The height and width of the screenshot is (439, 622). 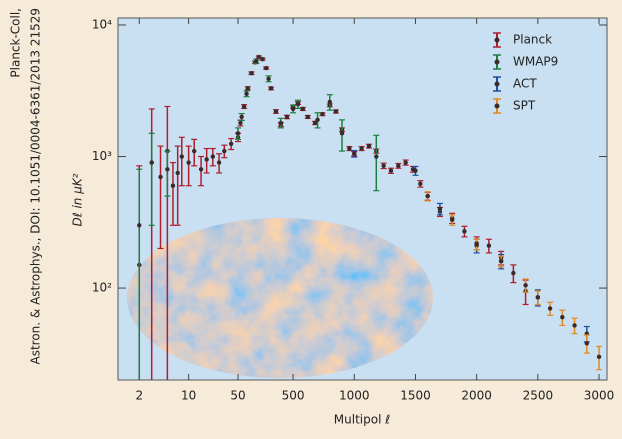 What do you see at coordinates (415, 396) in the screenshot?
I see `x-tick-label: 1500` at bounding box center [415, 396].